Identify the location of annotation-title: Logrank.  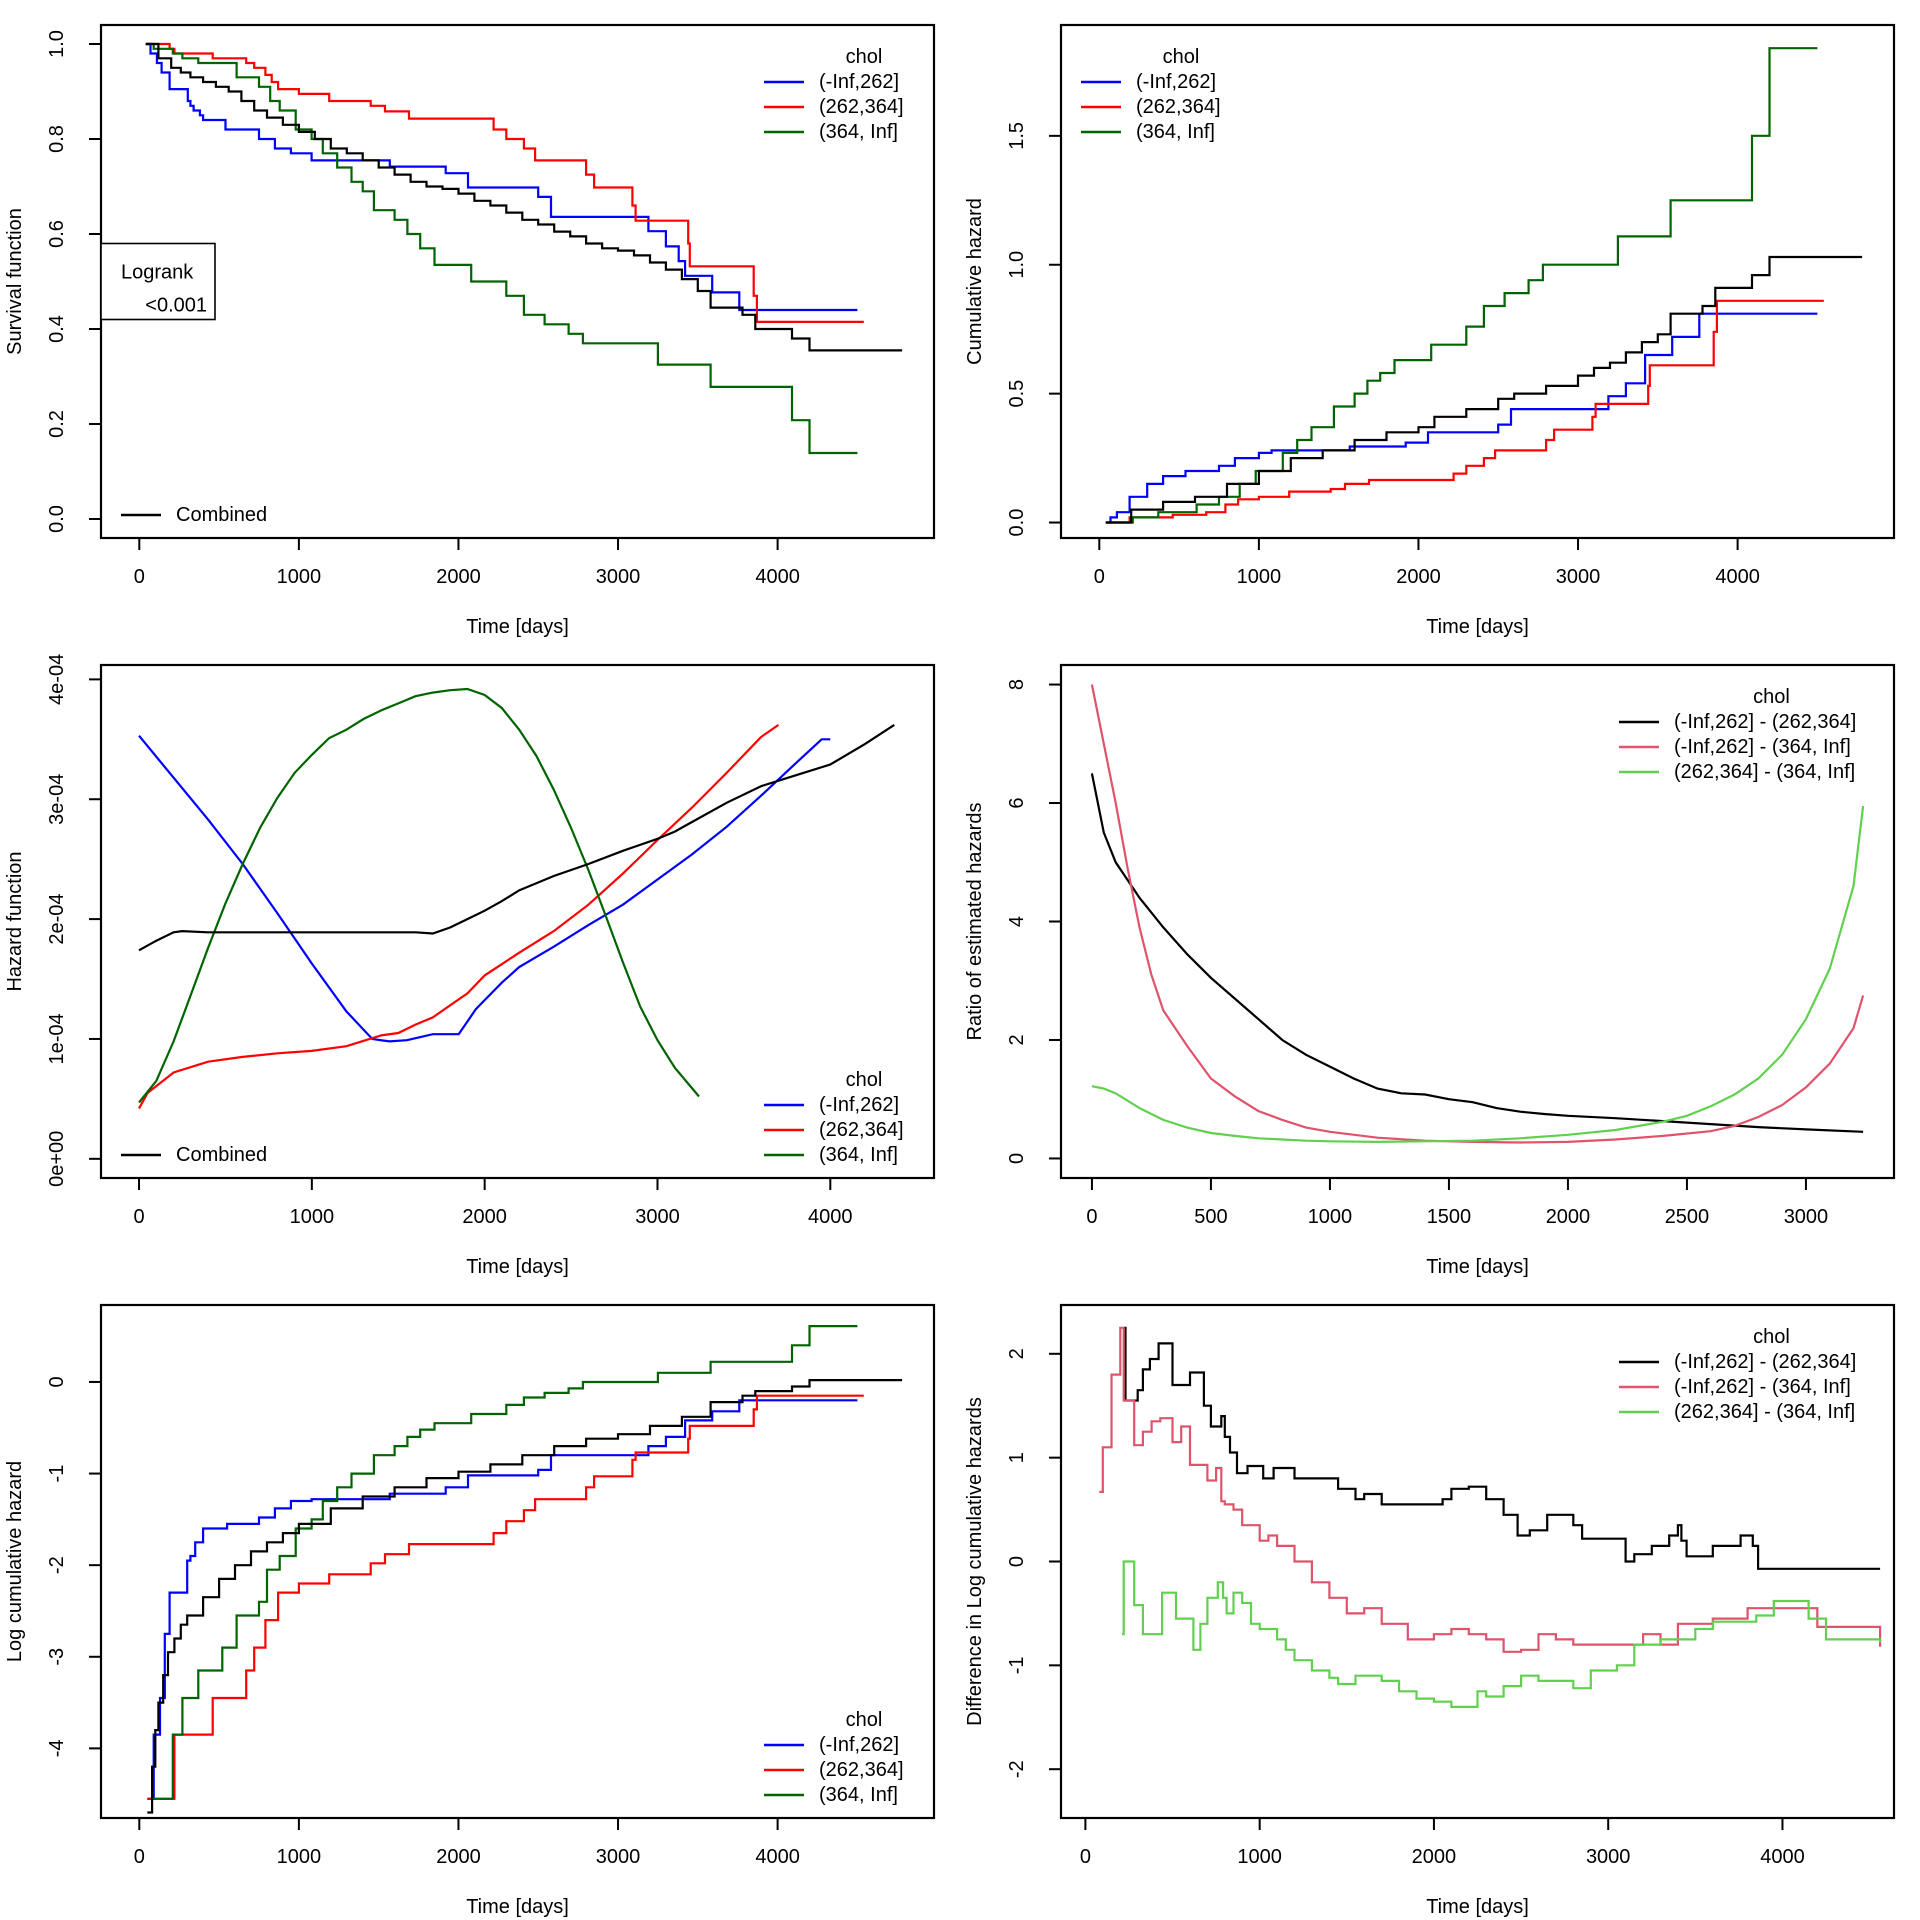
(157, 273).